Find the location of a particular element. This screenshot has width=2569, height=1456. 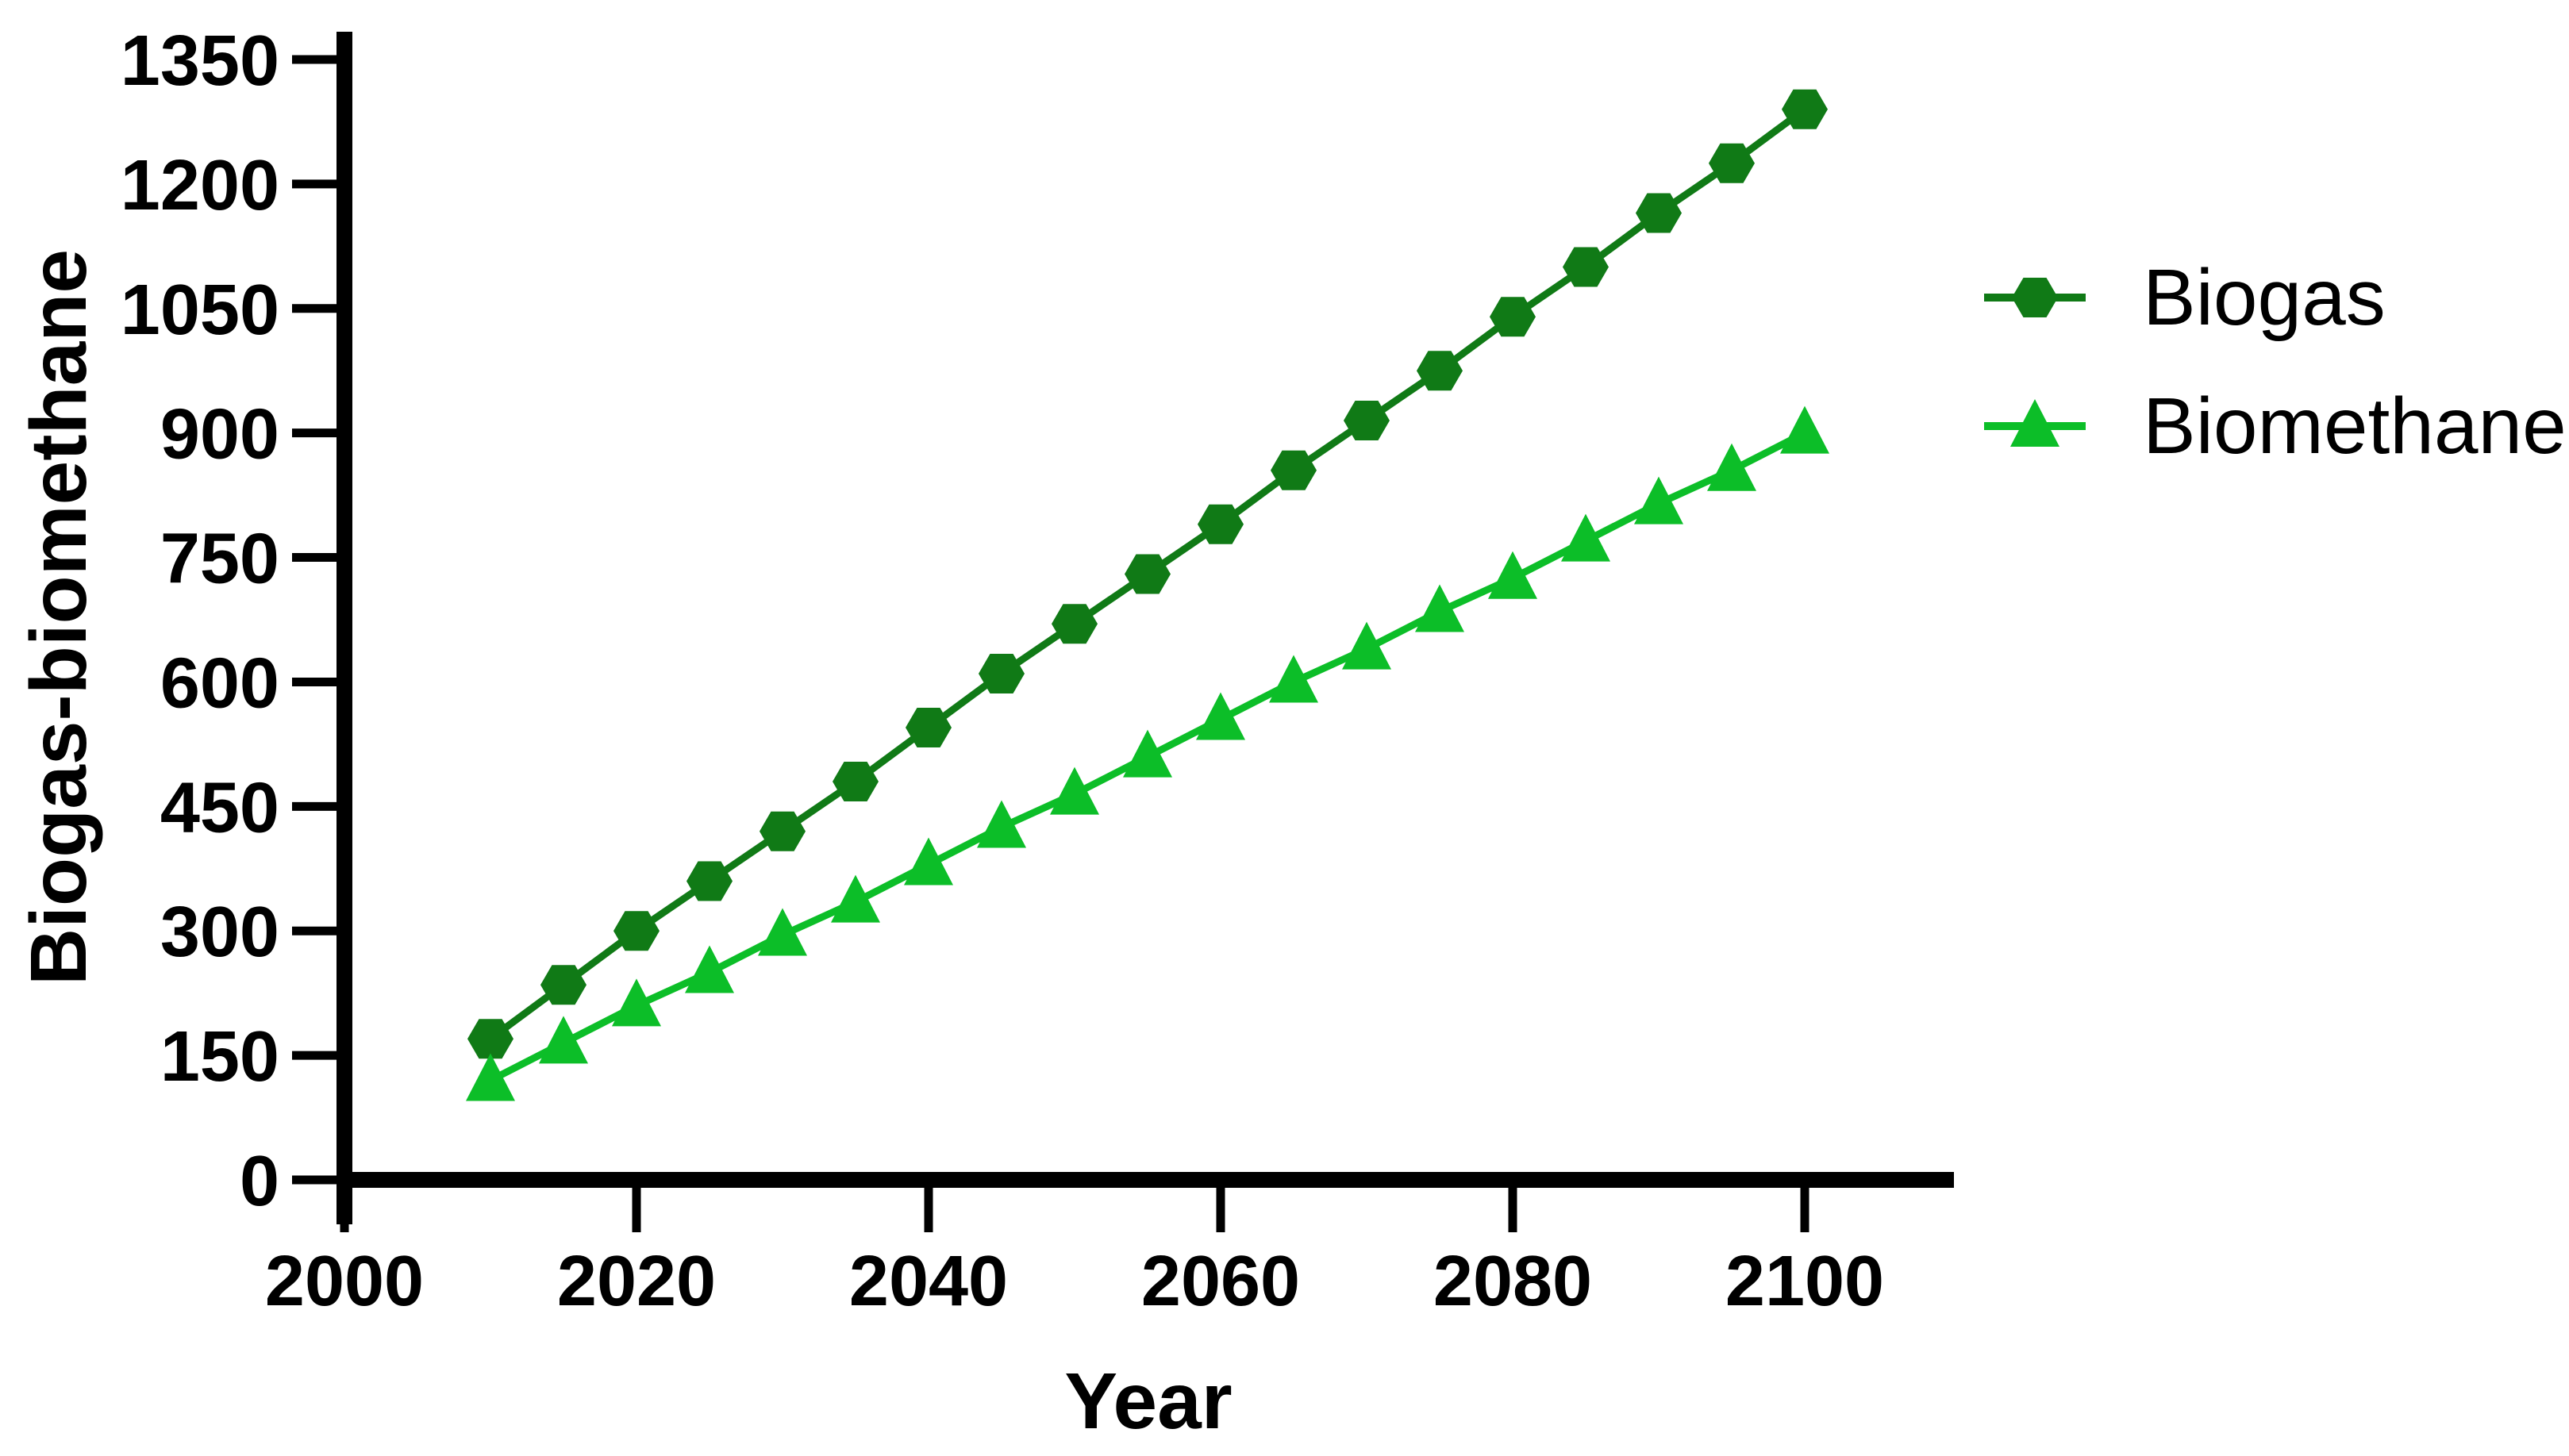

x-tick-label: 2100 is located at coordinates (1804, 1281).